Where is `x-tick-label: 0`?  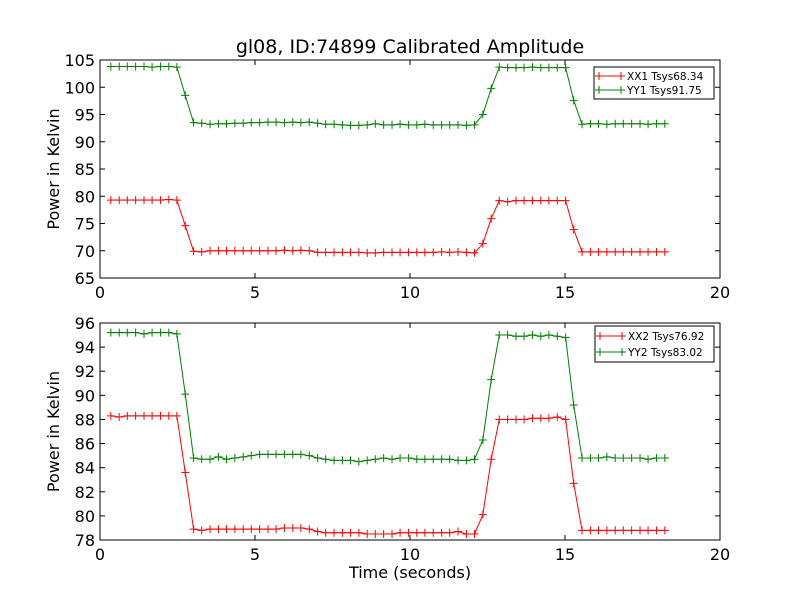 x-tick-label: 0 is located at coordinates (100, 292).